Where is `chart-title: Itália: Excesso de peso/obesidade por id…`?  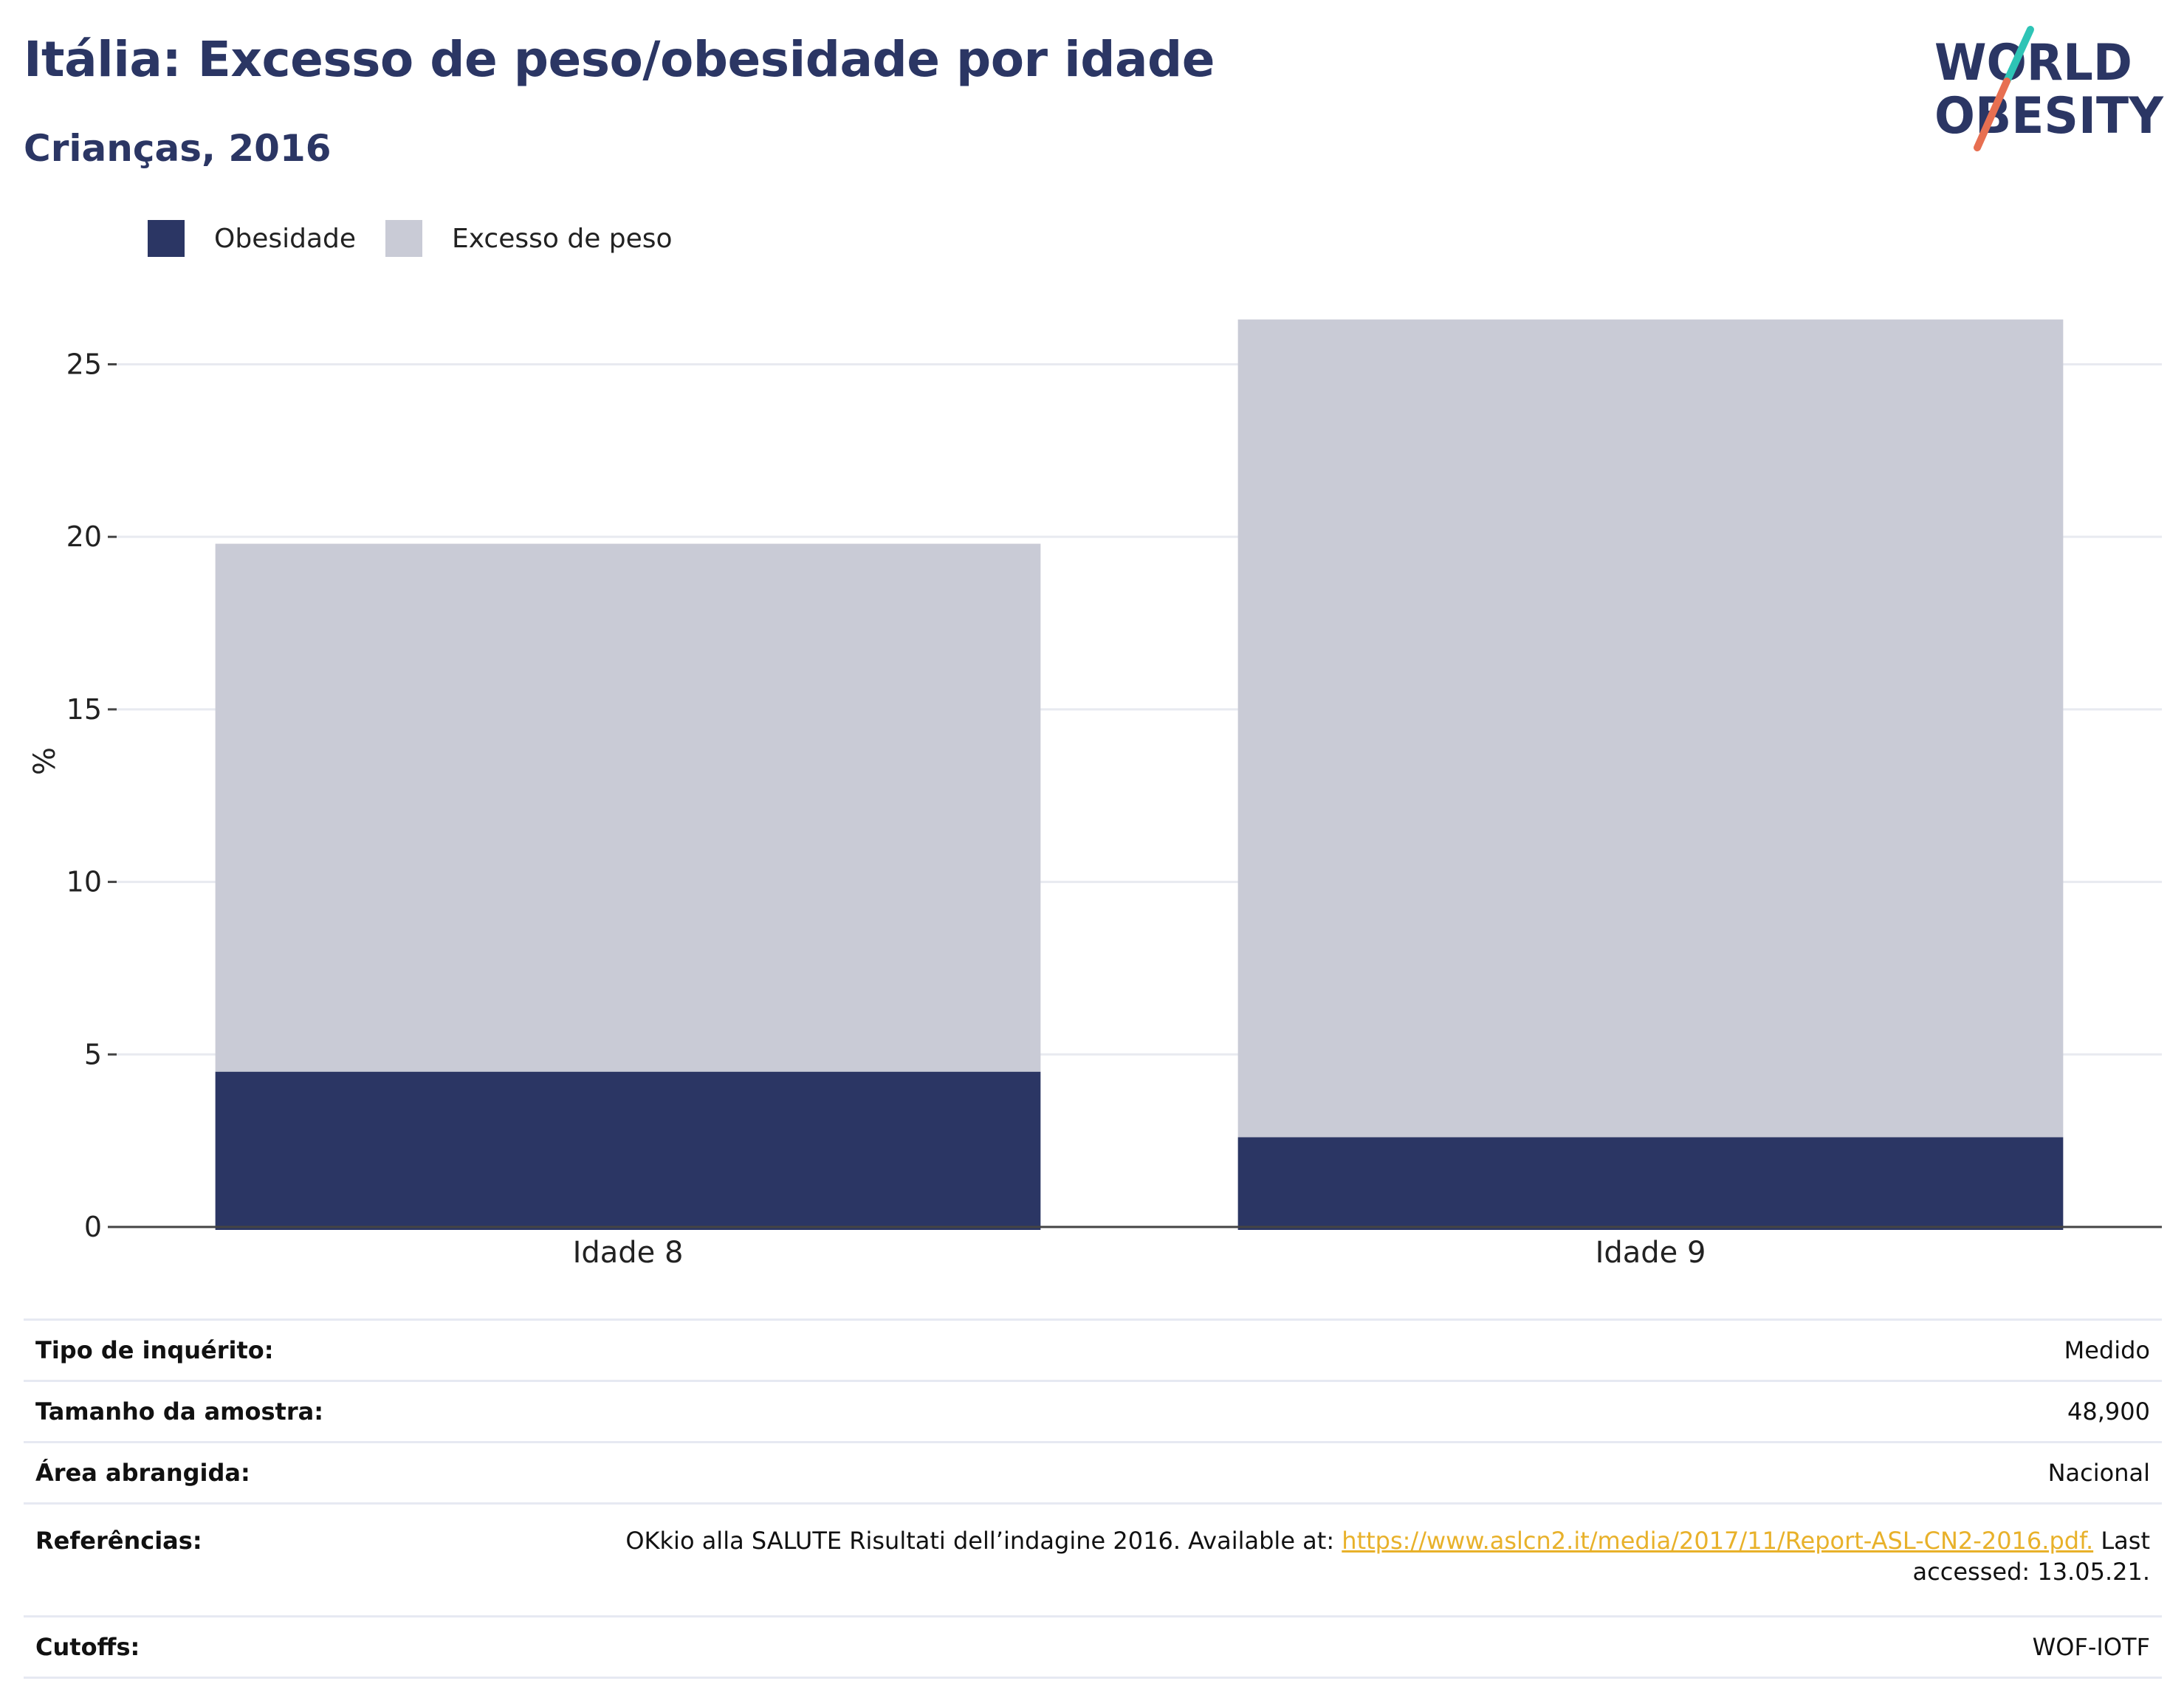
chart-title: Itália: Excesso de peso/obesidade por id… is located at coordinates (620, 60).